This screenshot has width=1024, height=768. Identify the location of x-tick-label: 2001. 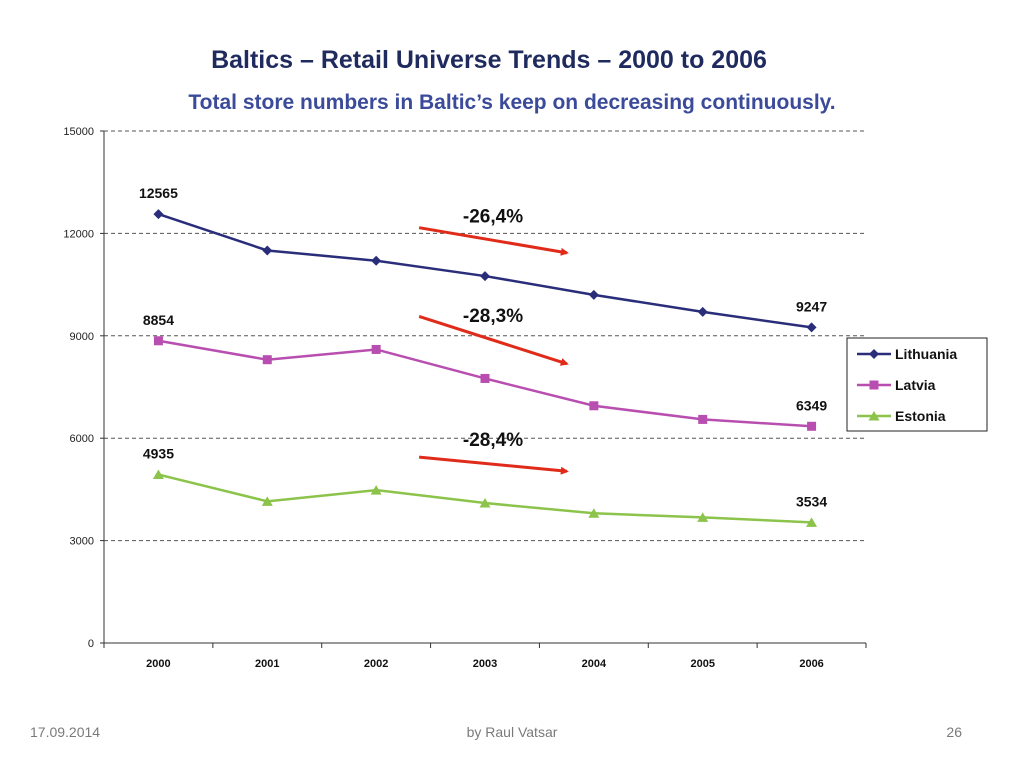
(267, 664).